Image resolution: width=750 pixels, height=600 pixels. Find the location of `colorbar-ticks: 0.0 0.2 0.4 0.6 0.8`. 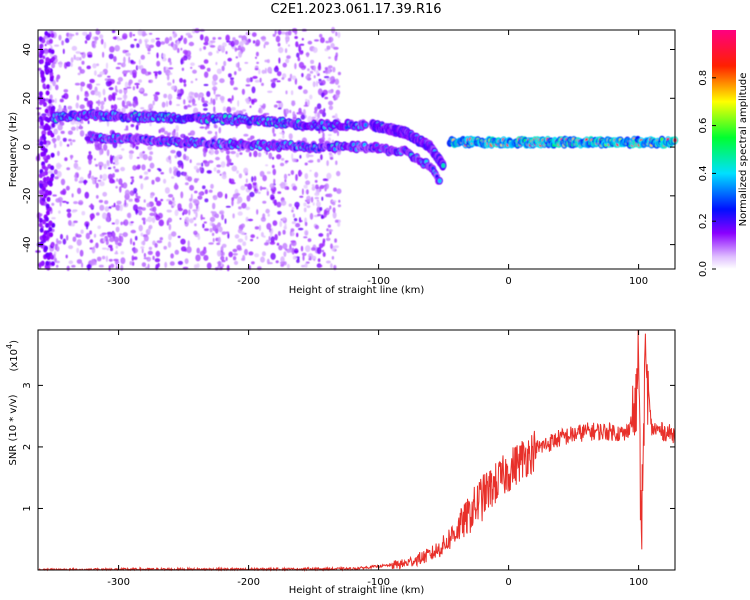

colorbar-ticks: 0.0 0.2 0.4 0.6 0.8 is located at coordinates (707, 173).